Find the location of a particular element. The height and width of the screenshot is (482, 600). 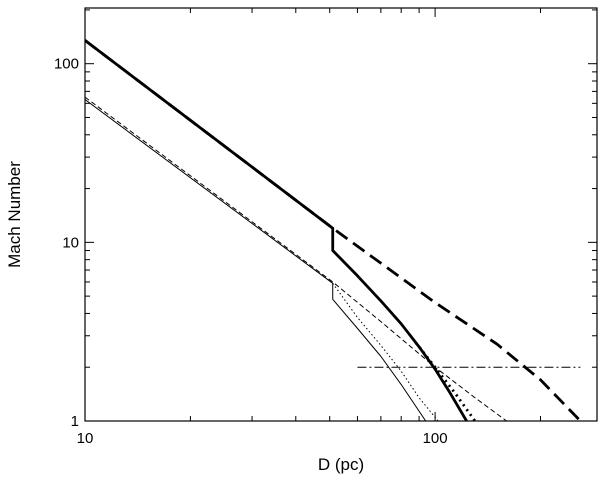

x-tick-label: 10 is located at coordinates (85, 438).